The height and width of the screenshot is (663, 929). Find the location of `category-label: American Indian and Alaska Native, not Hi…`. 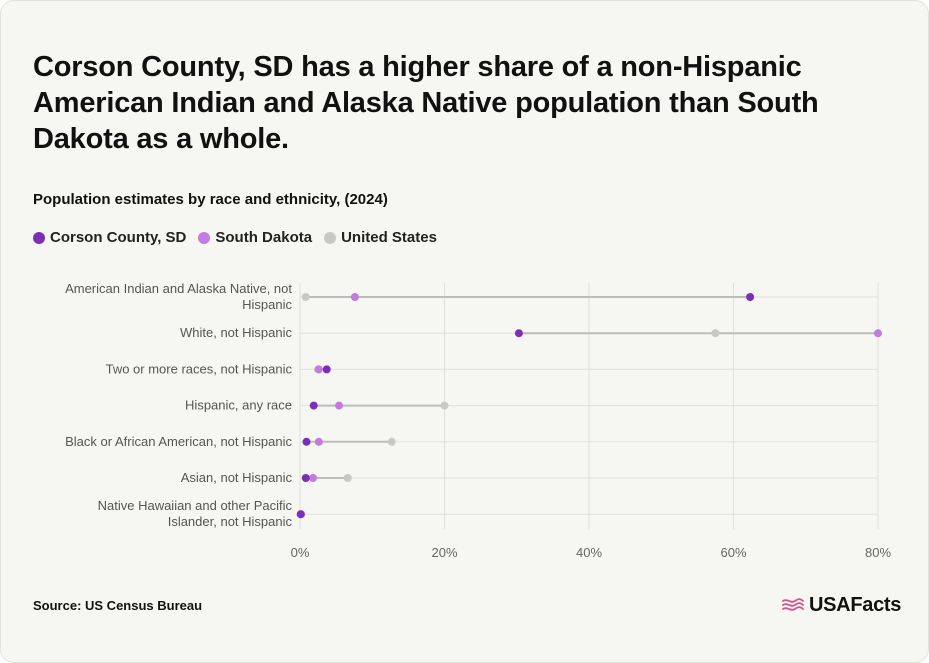

category-label: American Indian and Alaska Native, not Hi… is located at coordinates (178, 296).